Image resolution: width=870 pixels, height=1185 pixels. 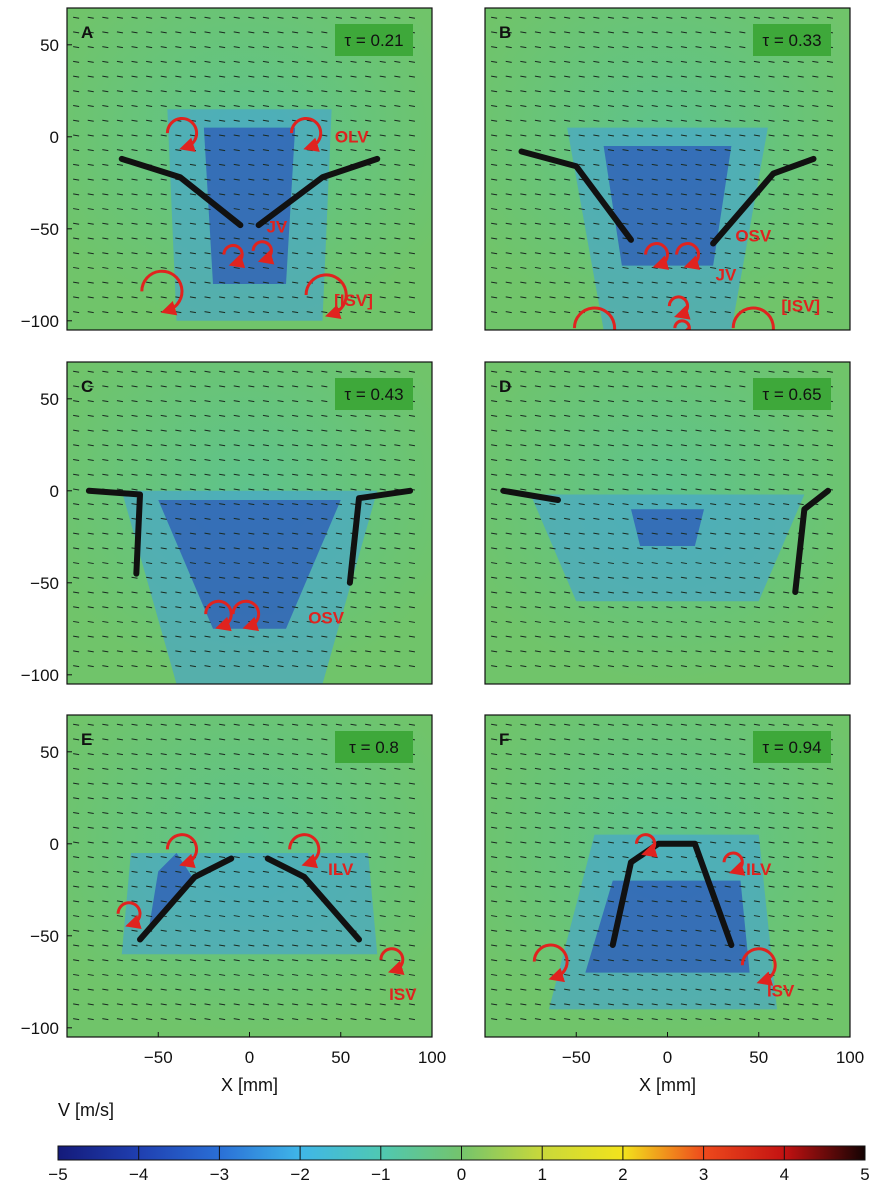 What do you see at coordinates (341, 869) in the screenshot?
I see `vortex-label: ILV` at bounding box center [341, 869].